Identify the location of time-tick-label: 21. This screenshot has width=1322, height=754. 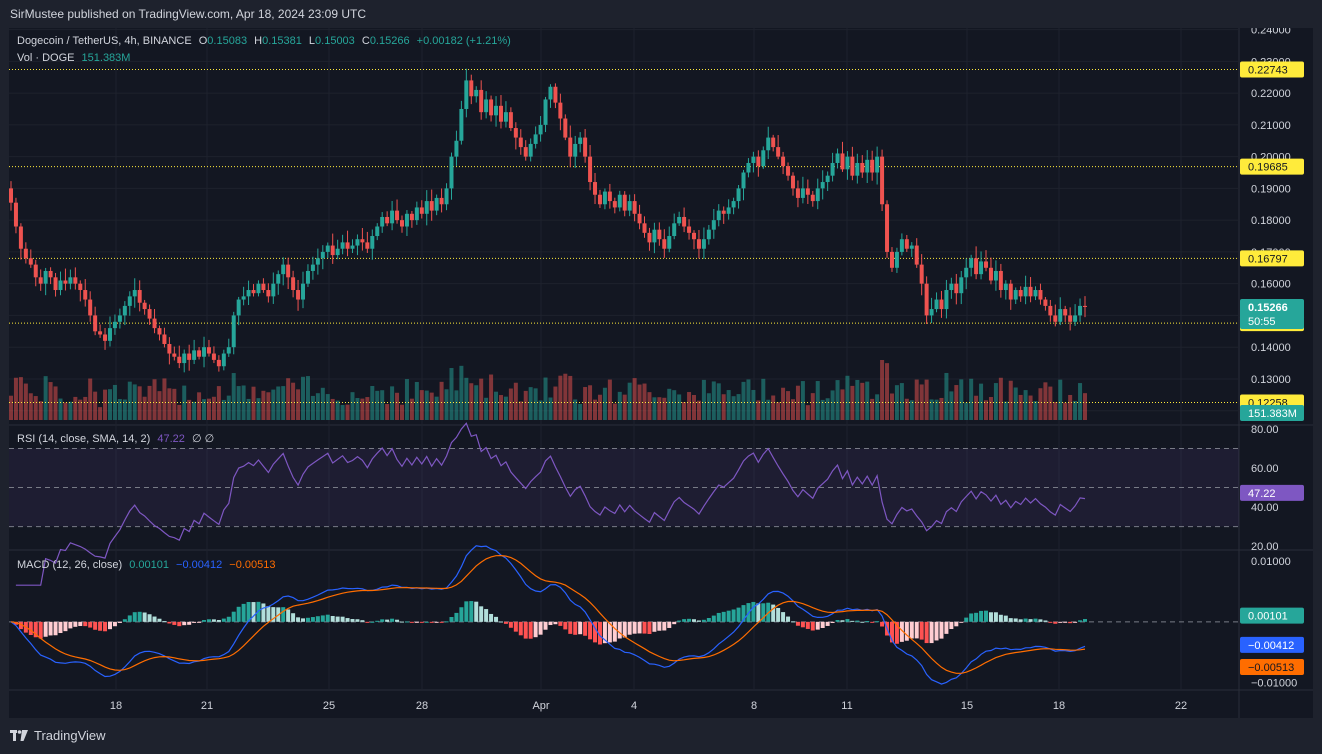
(207, 706).